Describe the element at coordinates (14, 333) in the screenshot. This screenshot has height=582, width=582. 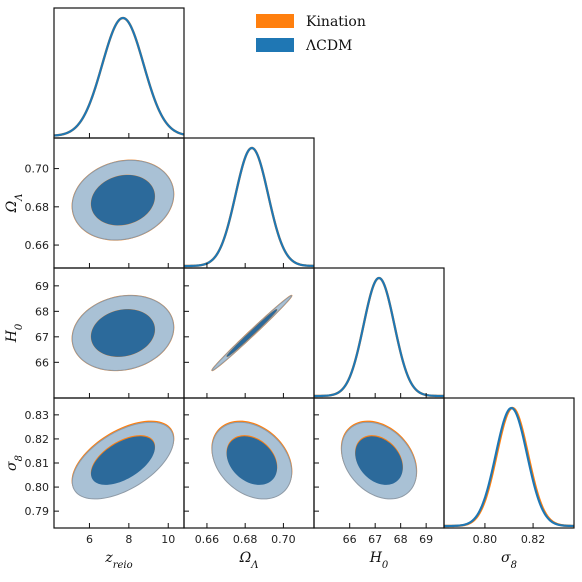
I see `y-axis-label-H0: H0` at that location.